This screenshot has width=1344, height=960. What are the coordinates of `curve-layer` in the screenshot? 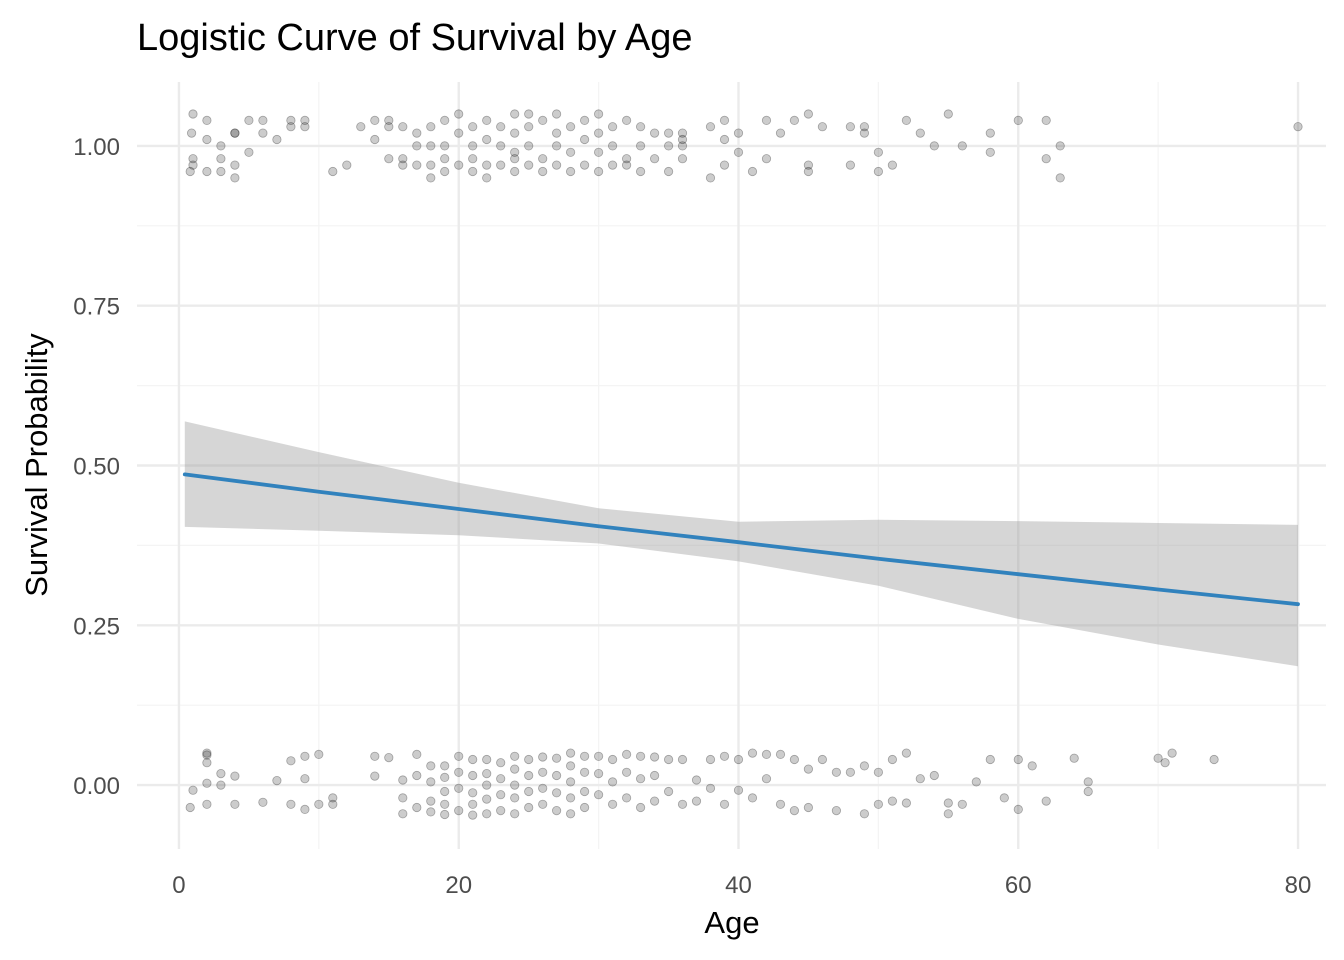 It's located at (741, 539).